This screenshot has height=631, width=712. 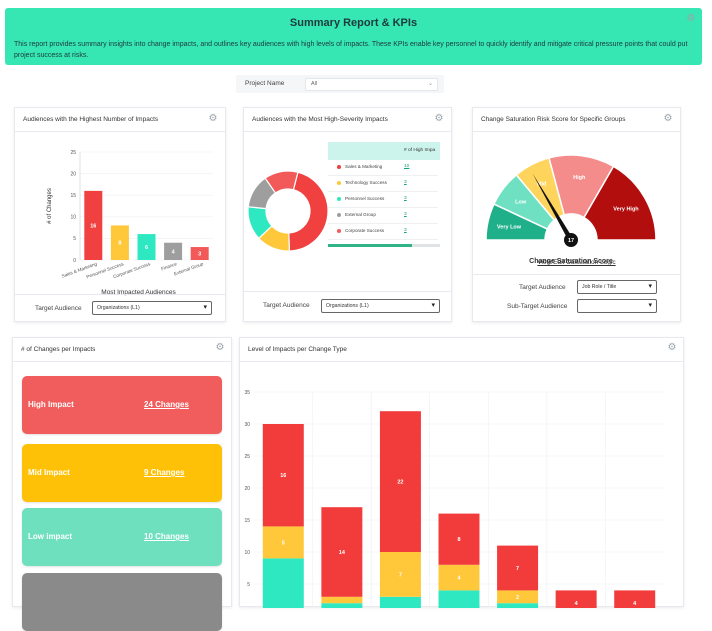 What do you see at coordinates (58, 349) in the screenshot?
I see `panel-title: # of Changes per Impacts` at bounding box center [58, 349].